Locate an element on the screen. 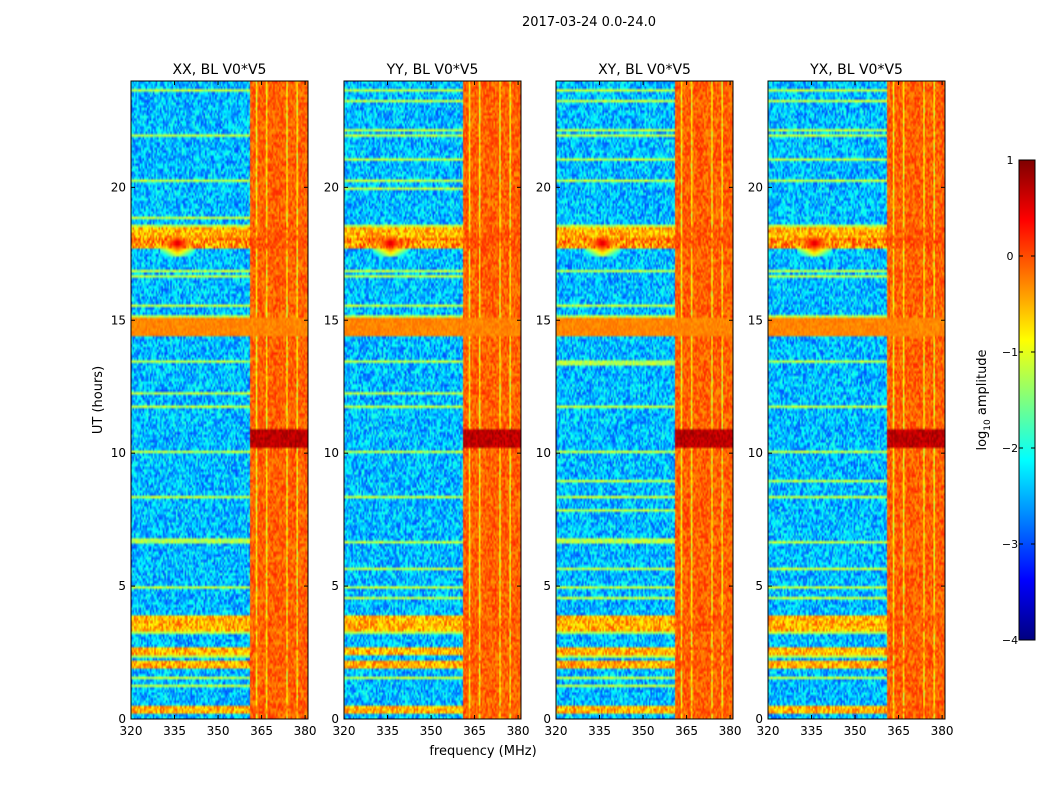 Image resolution: width=1050 pixels, height=800 pixels. colorbar-tick-label: −2 is located at coordinates (1010, 448).